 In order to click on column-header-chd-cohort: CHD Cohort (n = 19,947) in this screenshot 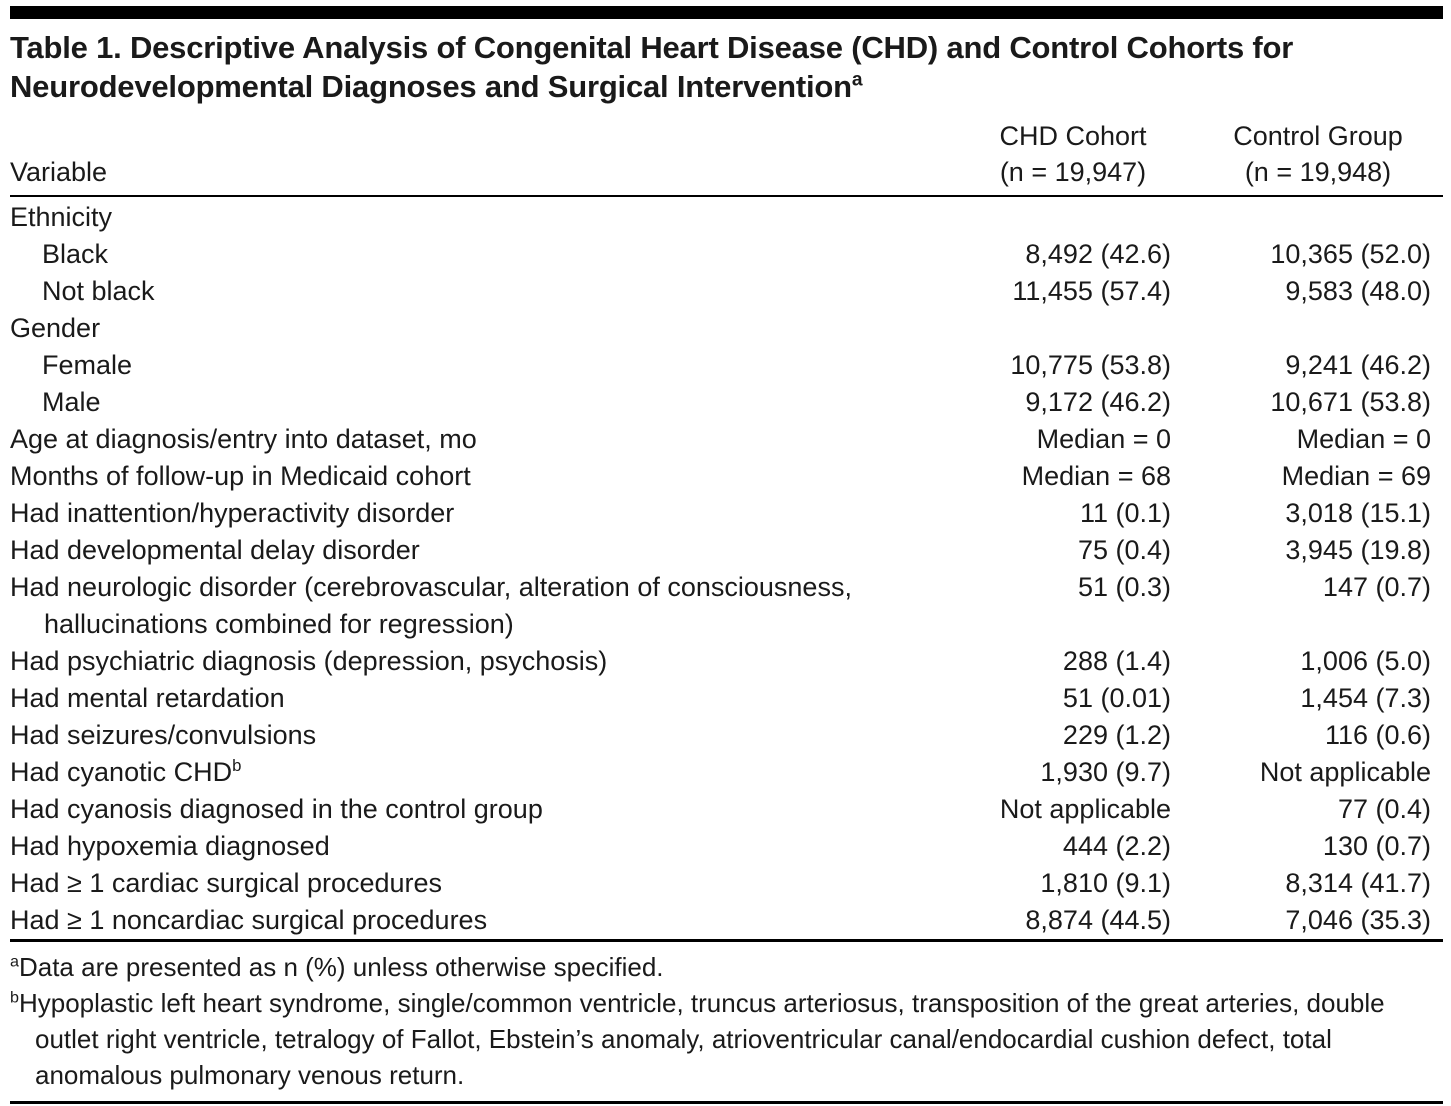, I will do `click(1073, 157)`.